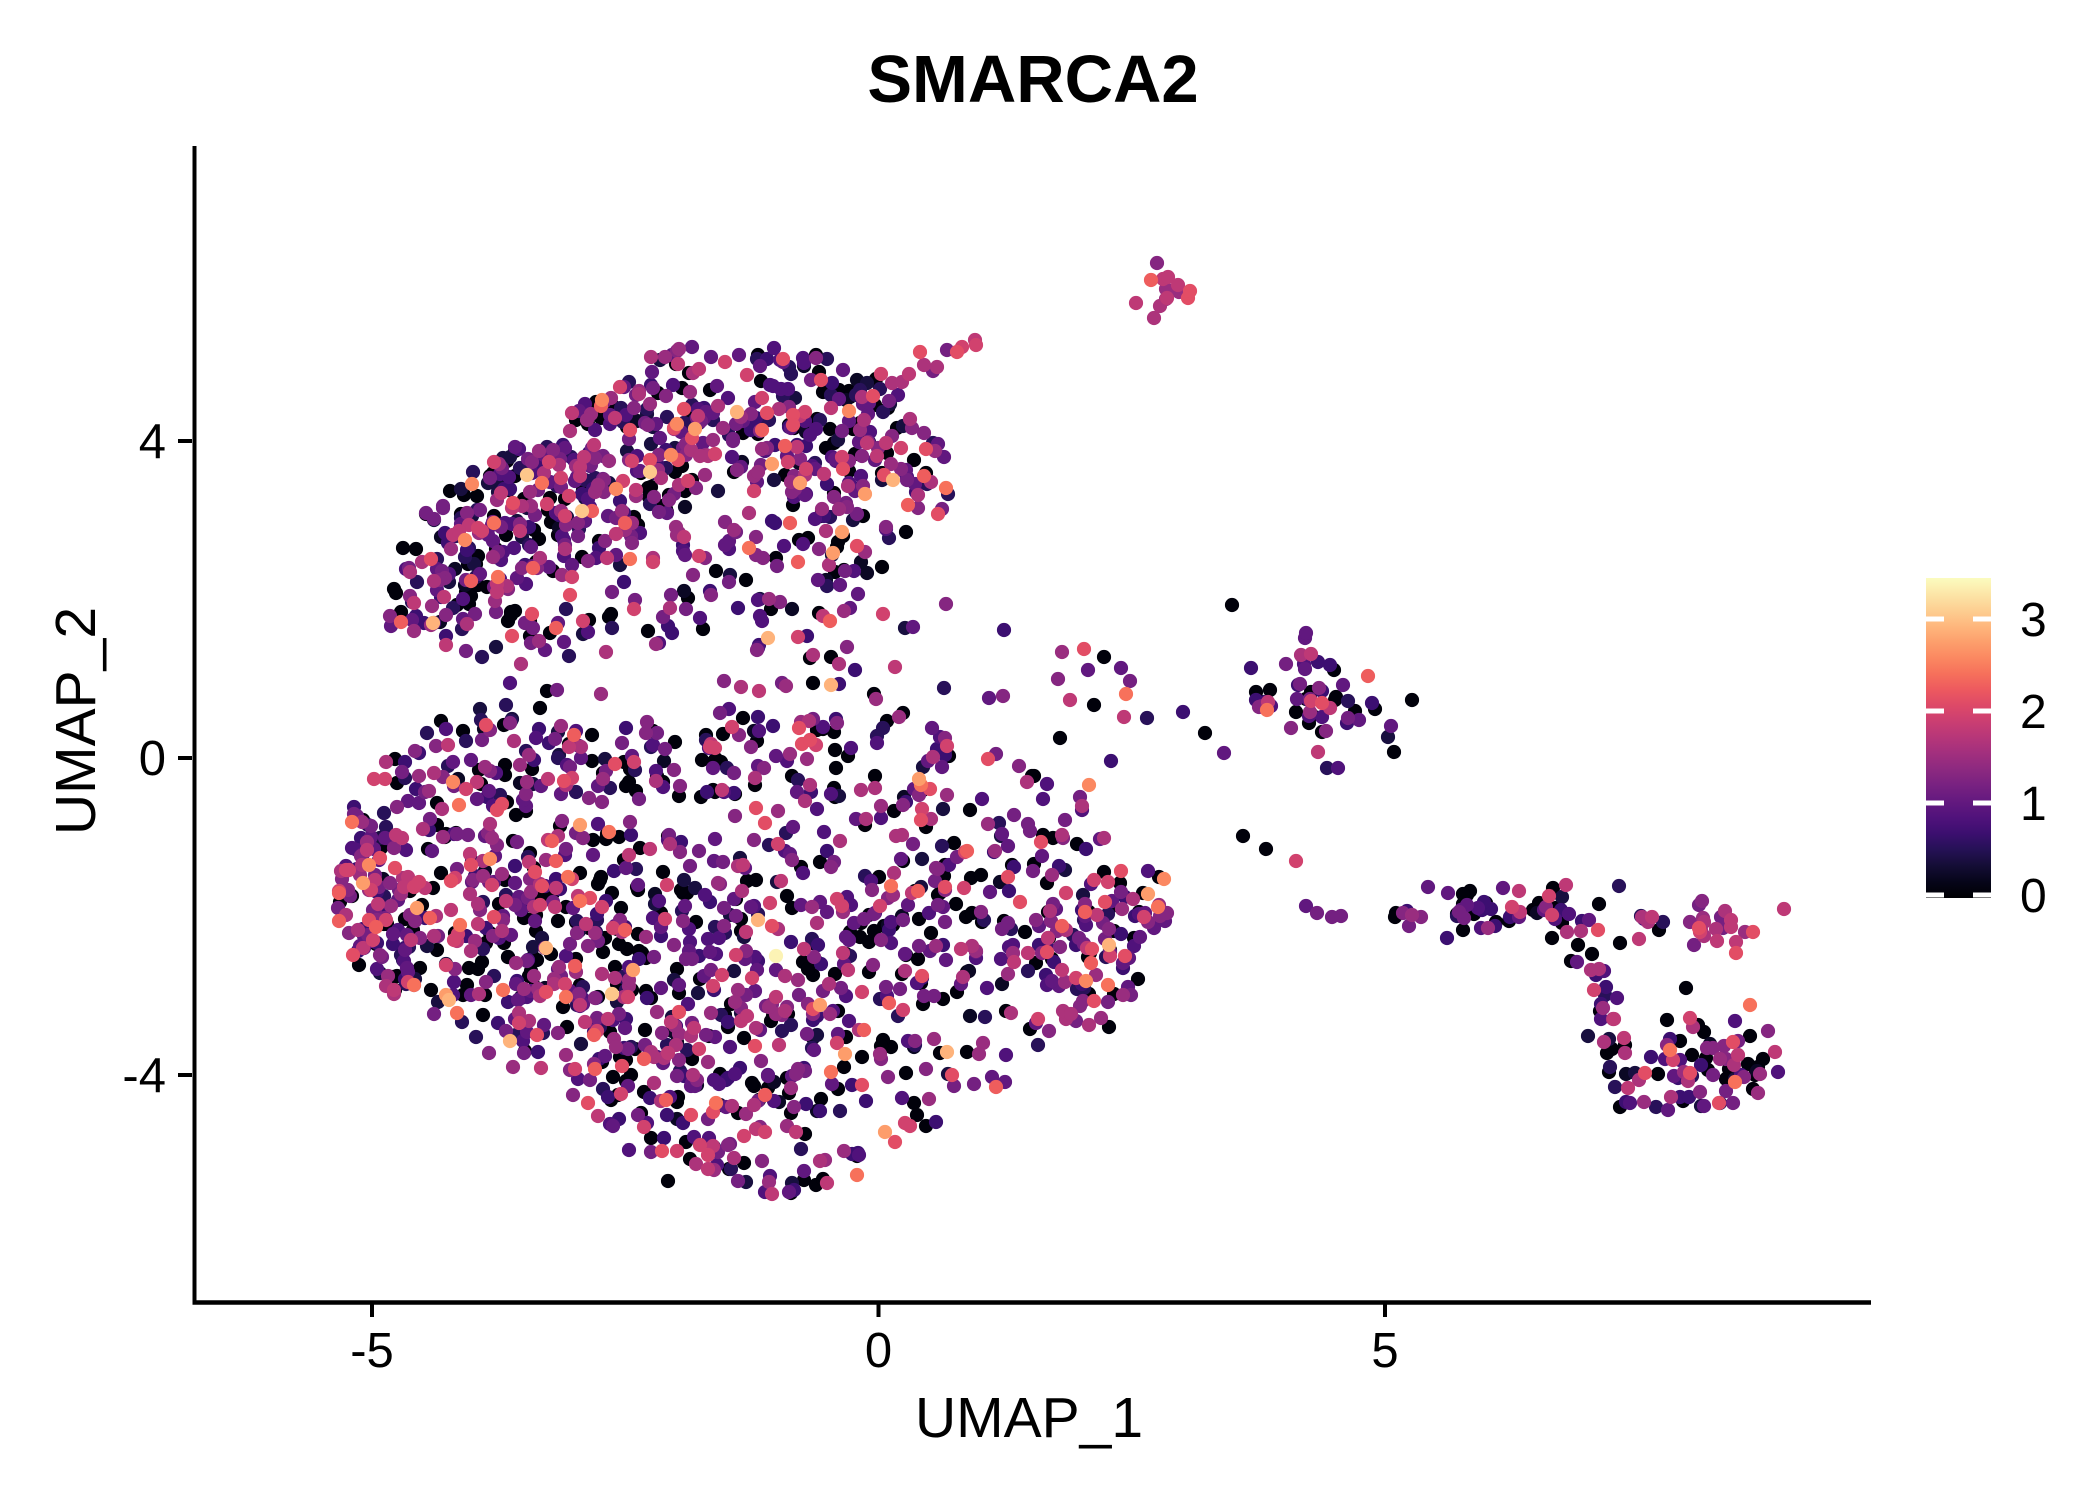 The height and width of the screenshot is (1500, 2100). Describe the element at coordinates (2033, 712) in the screenshot. I see `svg-text: 2` at that location.